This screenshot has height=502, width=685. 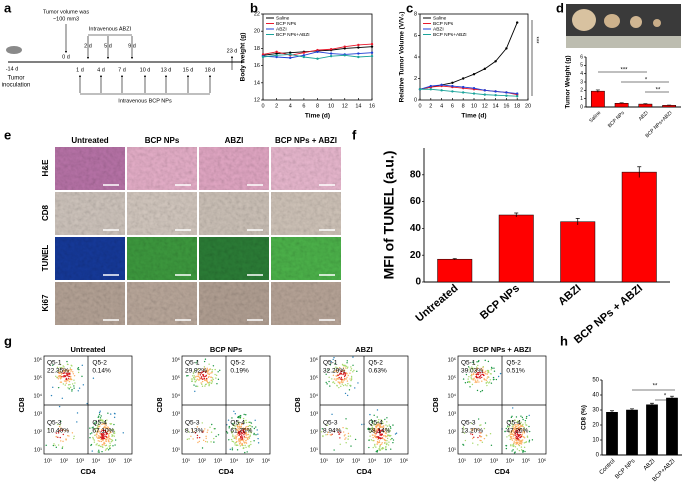 What do you see at coordinates (257, 14) in the screenshot?
I see `y-tick-label: 22` at bounding box center [257, 14].